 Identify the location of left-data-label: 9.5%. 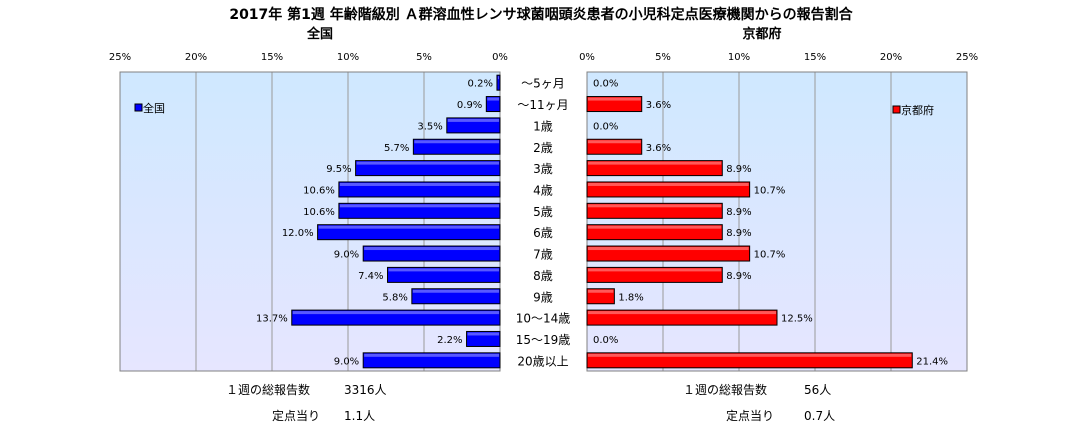
(338, 169).